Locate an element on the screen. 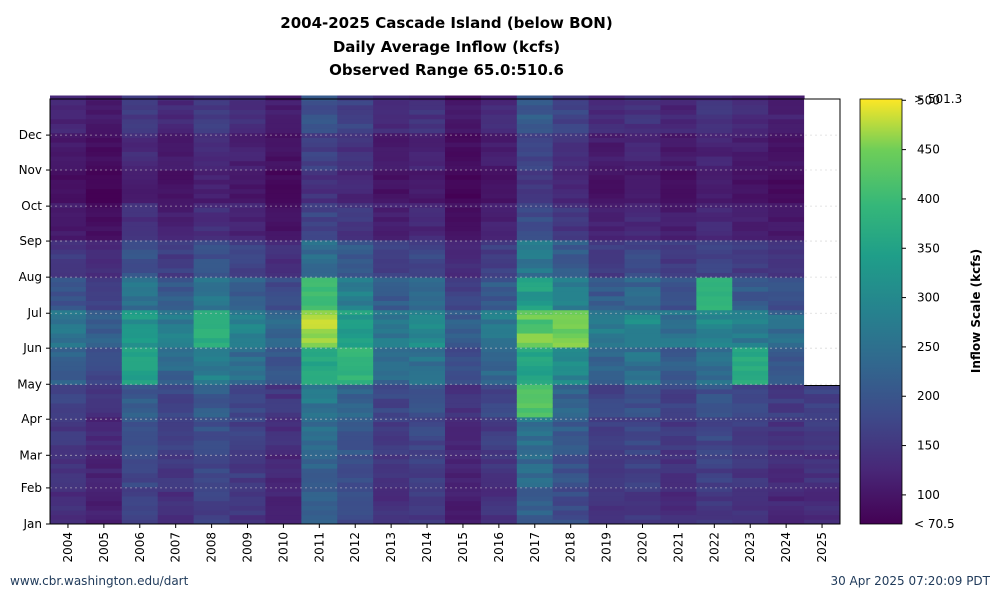 This screenshot has width=1000, height=600. footer-url: www.cbr.washington.edu/dart is located at coordinates (99, 581).